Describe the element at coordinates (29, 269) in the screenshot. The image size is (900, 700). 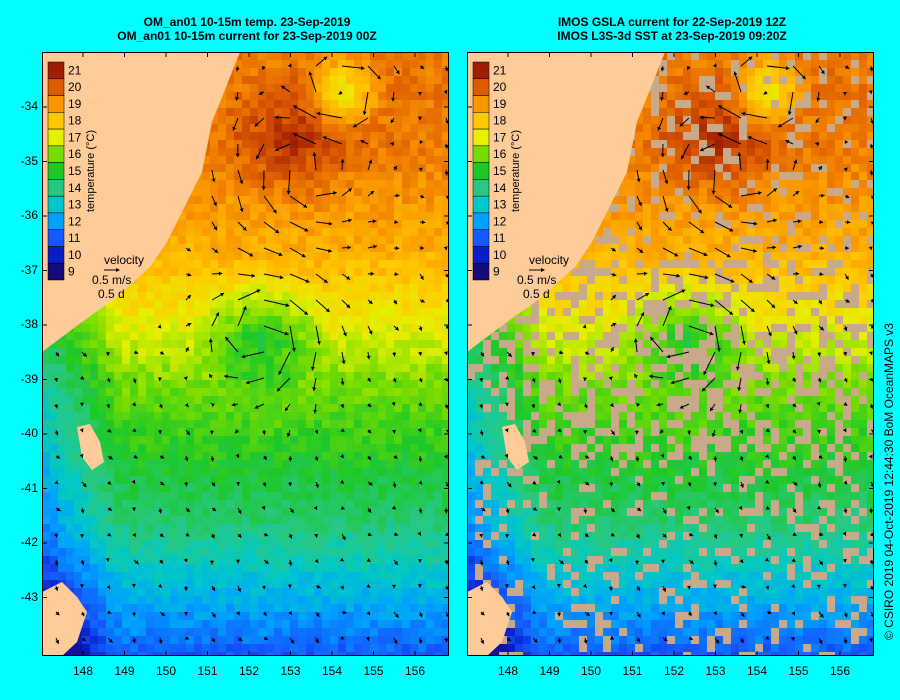
I see `latitude-tick-label: -37` at that location.